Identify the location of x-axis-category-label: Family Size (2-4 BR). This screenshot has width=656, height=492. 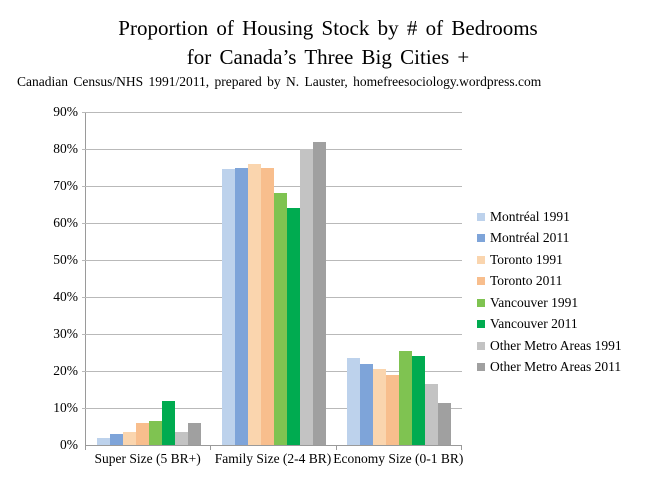
(273, 458).